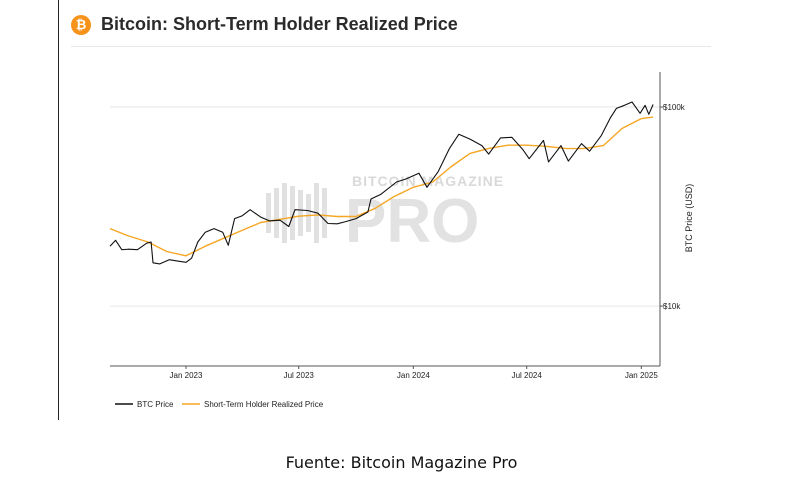 The height and width of the screenshot is (486, 803). What do you see at coordinates (672, 306) in the screenshot?
I see `y-tick-label-1: $10k` at bounding box center [672, 306].